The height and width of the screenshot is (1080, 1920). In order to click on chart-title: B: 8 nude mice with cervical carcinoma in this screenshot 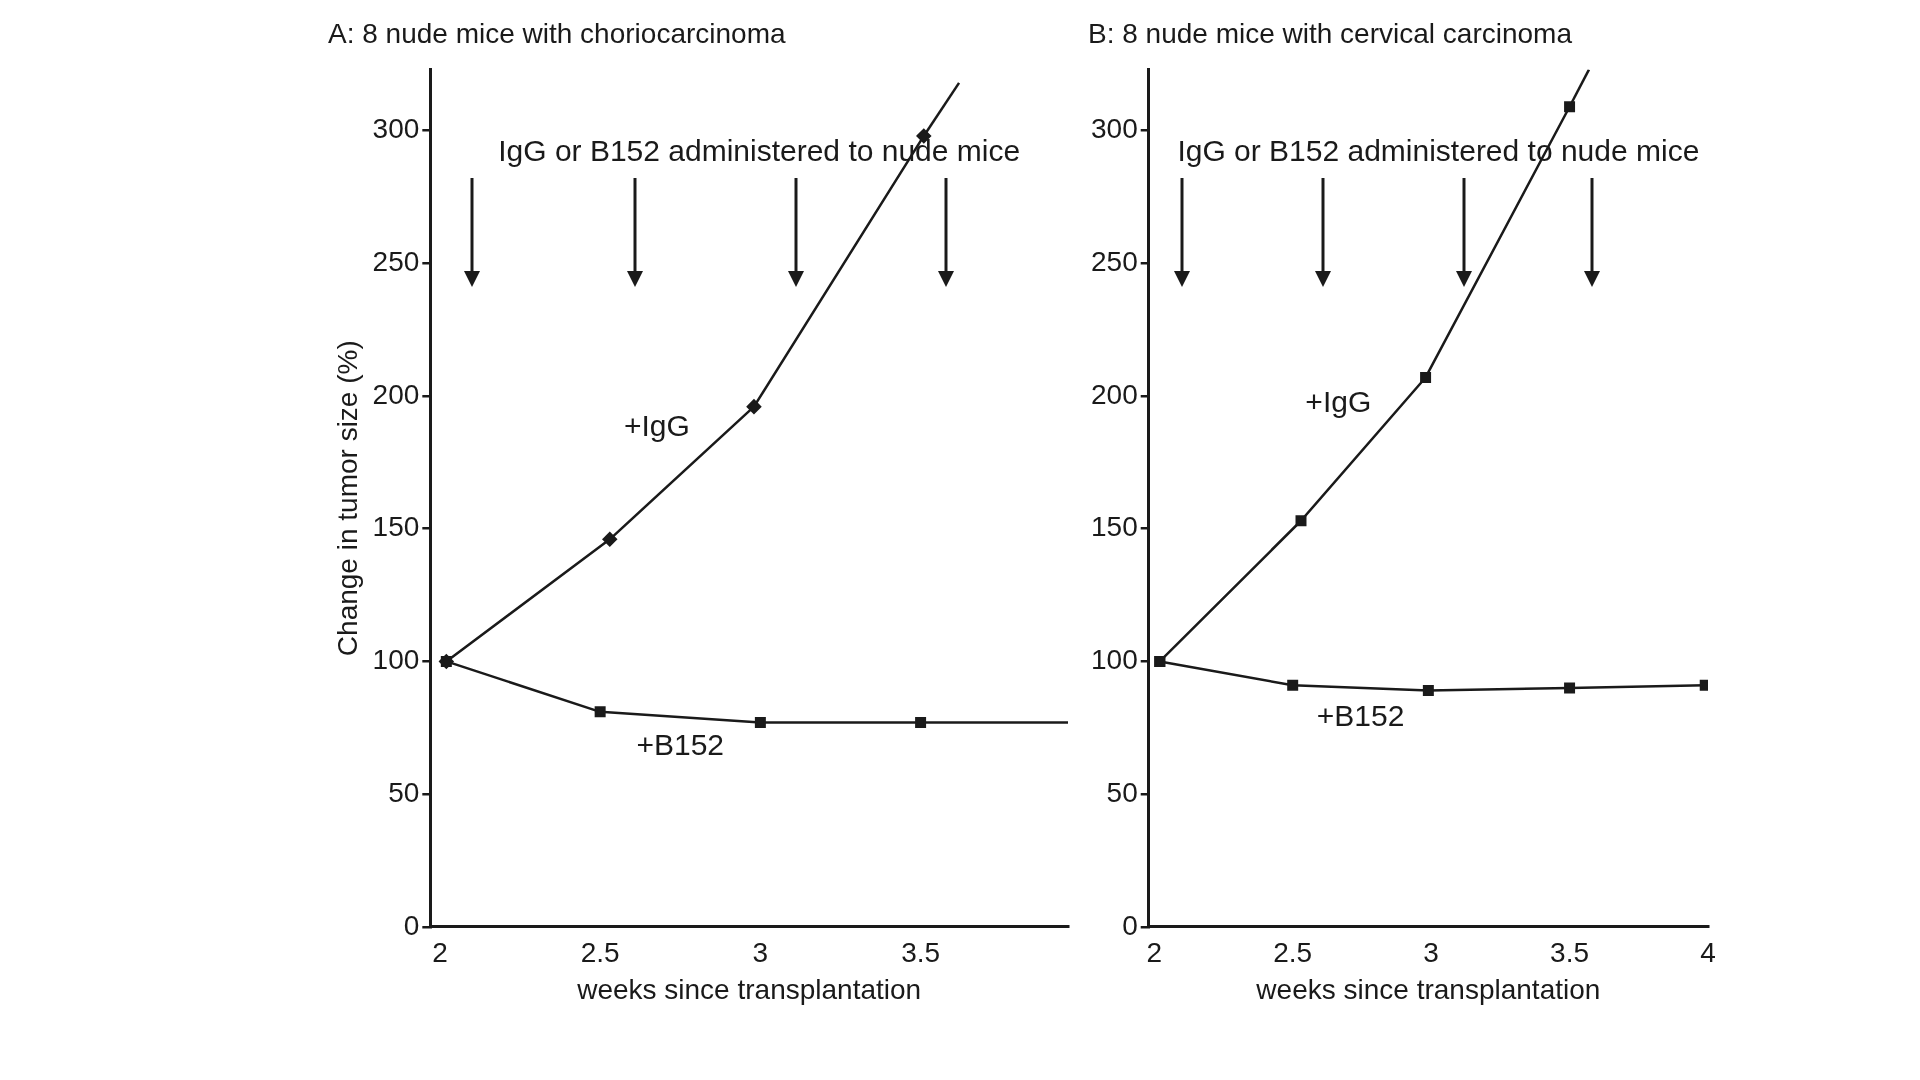, I will do `click(1330, 33)`.